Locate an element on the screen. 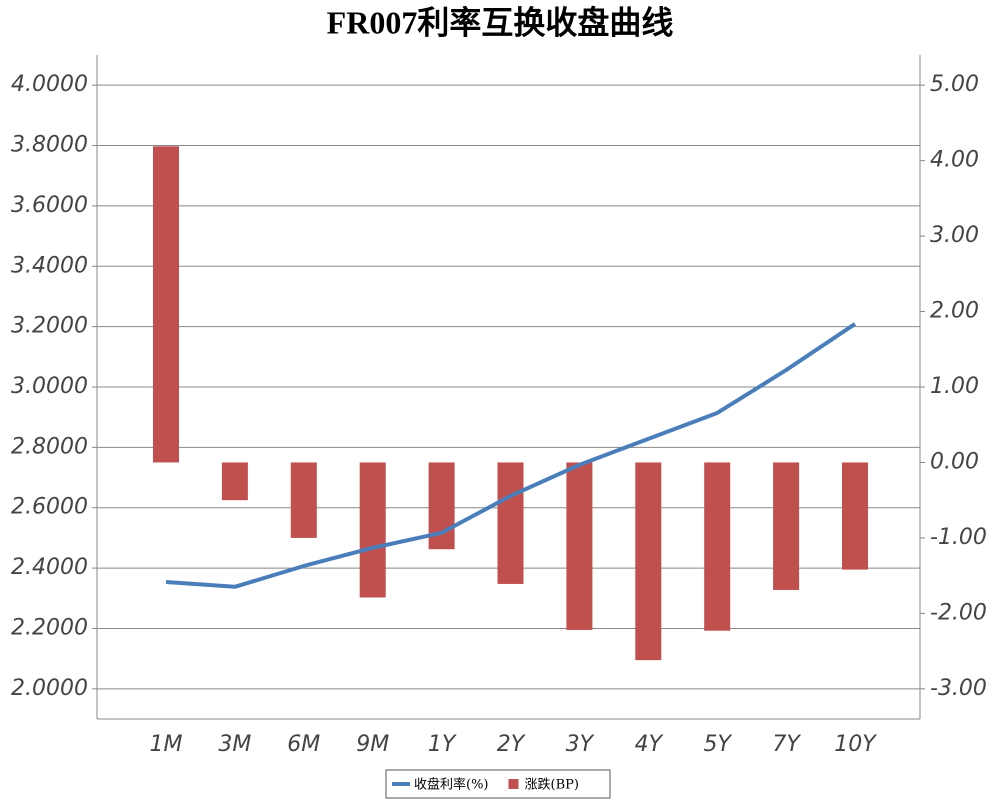  x-tick-label: 6M is located at coordinates (303, 744).